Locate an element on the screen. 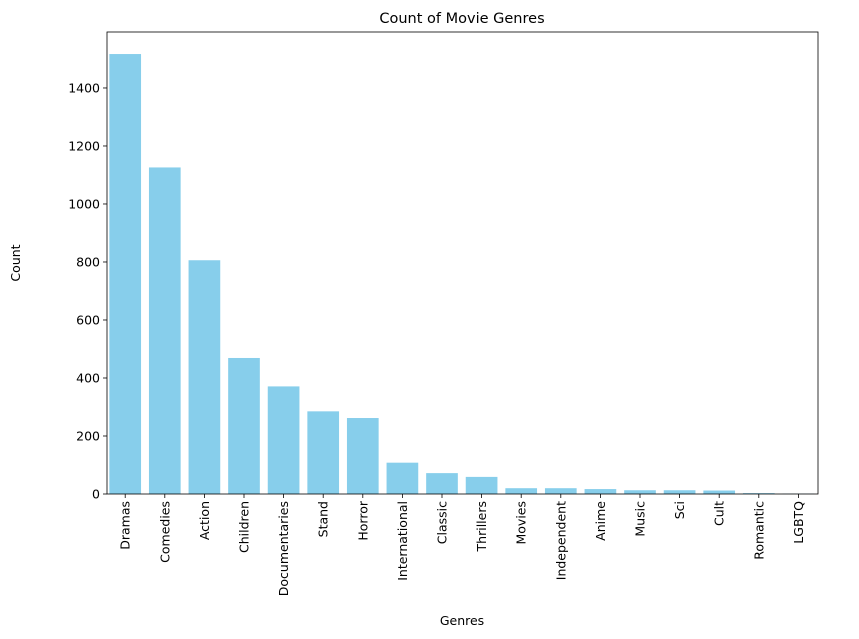 Image resolution: width=859 pixels, height=639 pixels. bar-stand is located at coordinates (323, 452).